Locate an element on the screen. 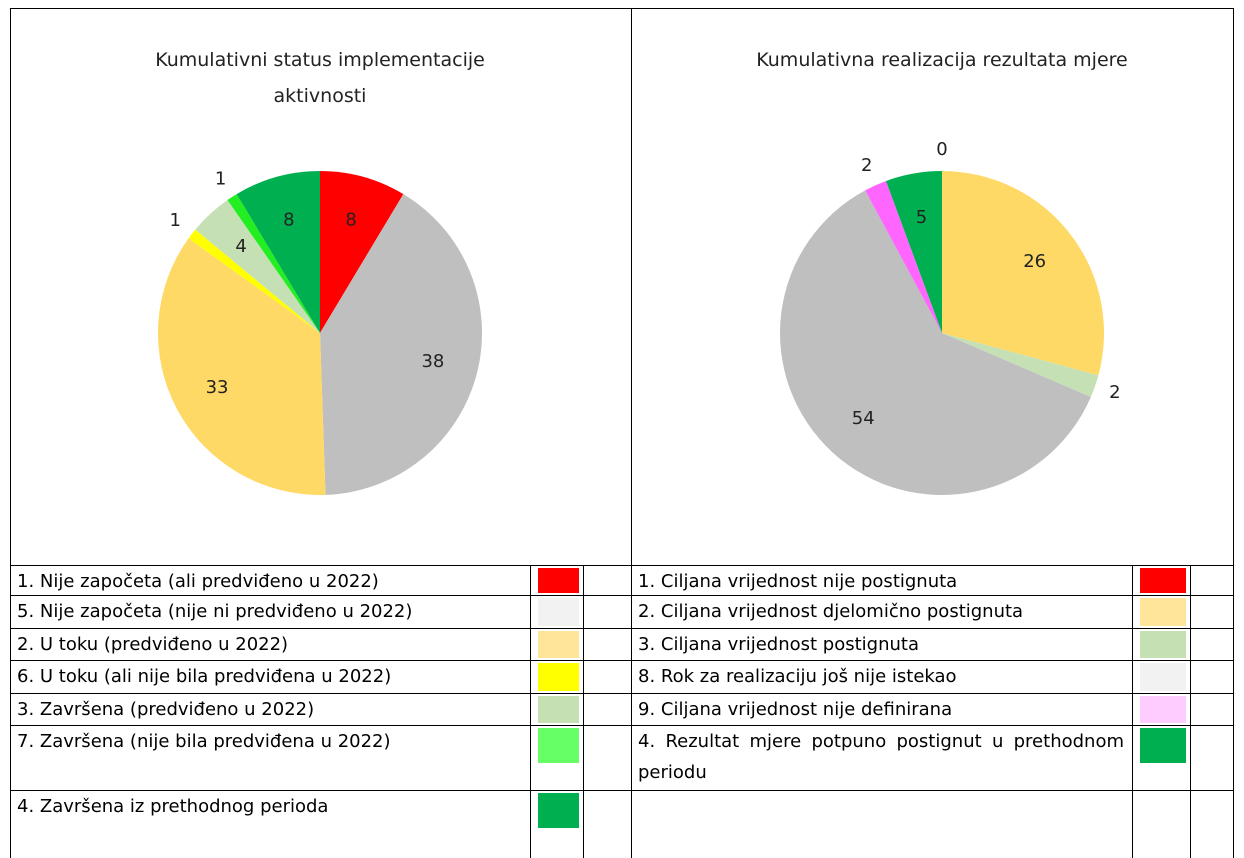  data-label: 4 is located at coordinates (240, 246).